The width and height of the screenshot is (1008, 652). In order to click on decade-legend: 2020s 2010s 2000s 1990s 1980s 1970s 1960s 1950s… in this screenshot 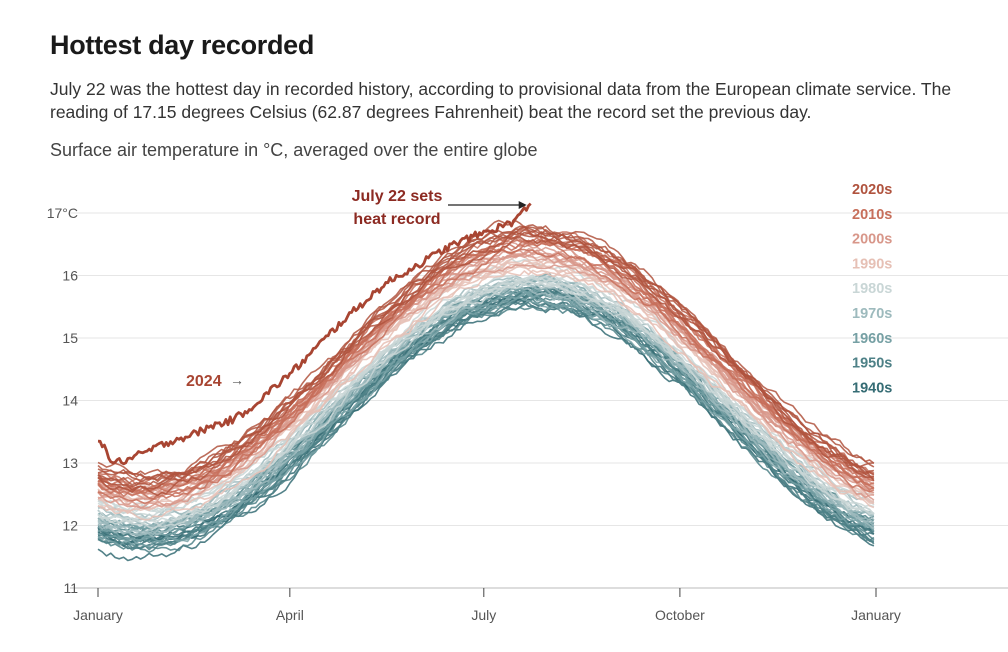, I will do `click(872, 289)`.